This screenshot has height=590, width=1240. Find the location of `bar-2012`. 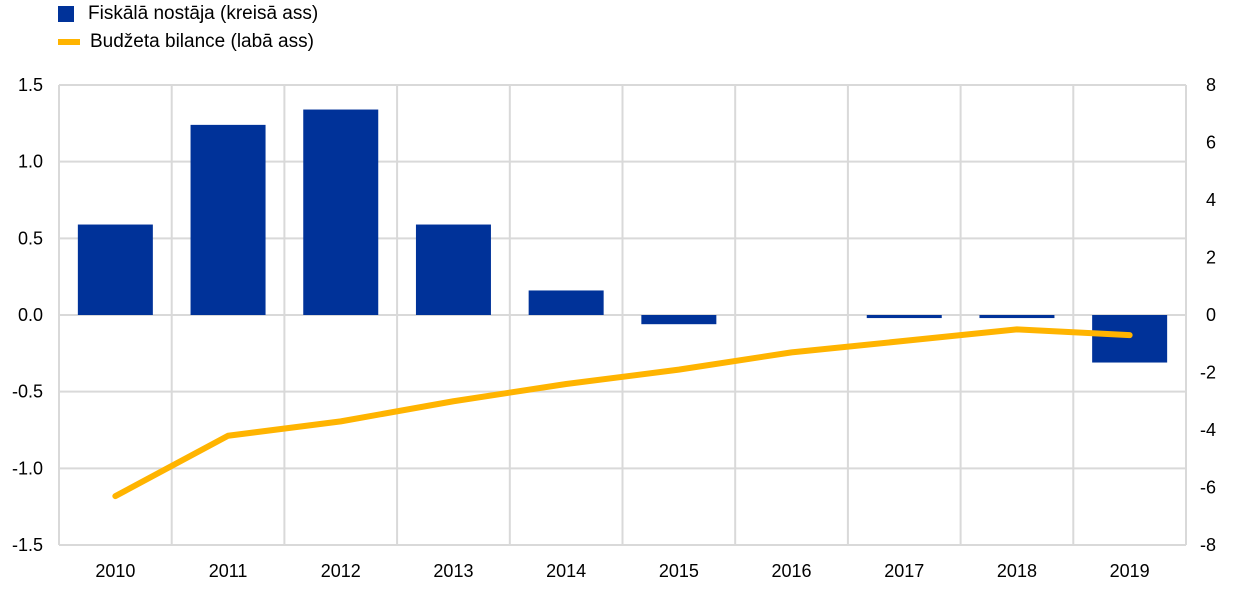

bar-2012 is located at coordinates (341, 212).